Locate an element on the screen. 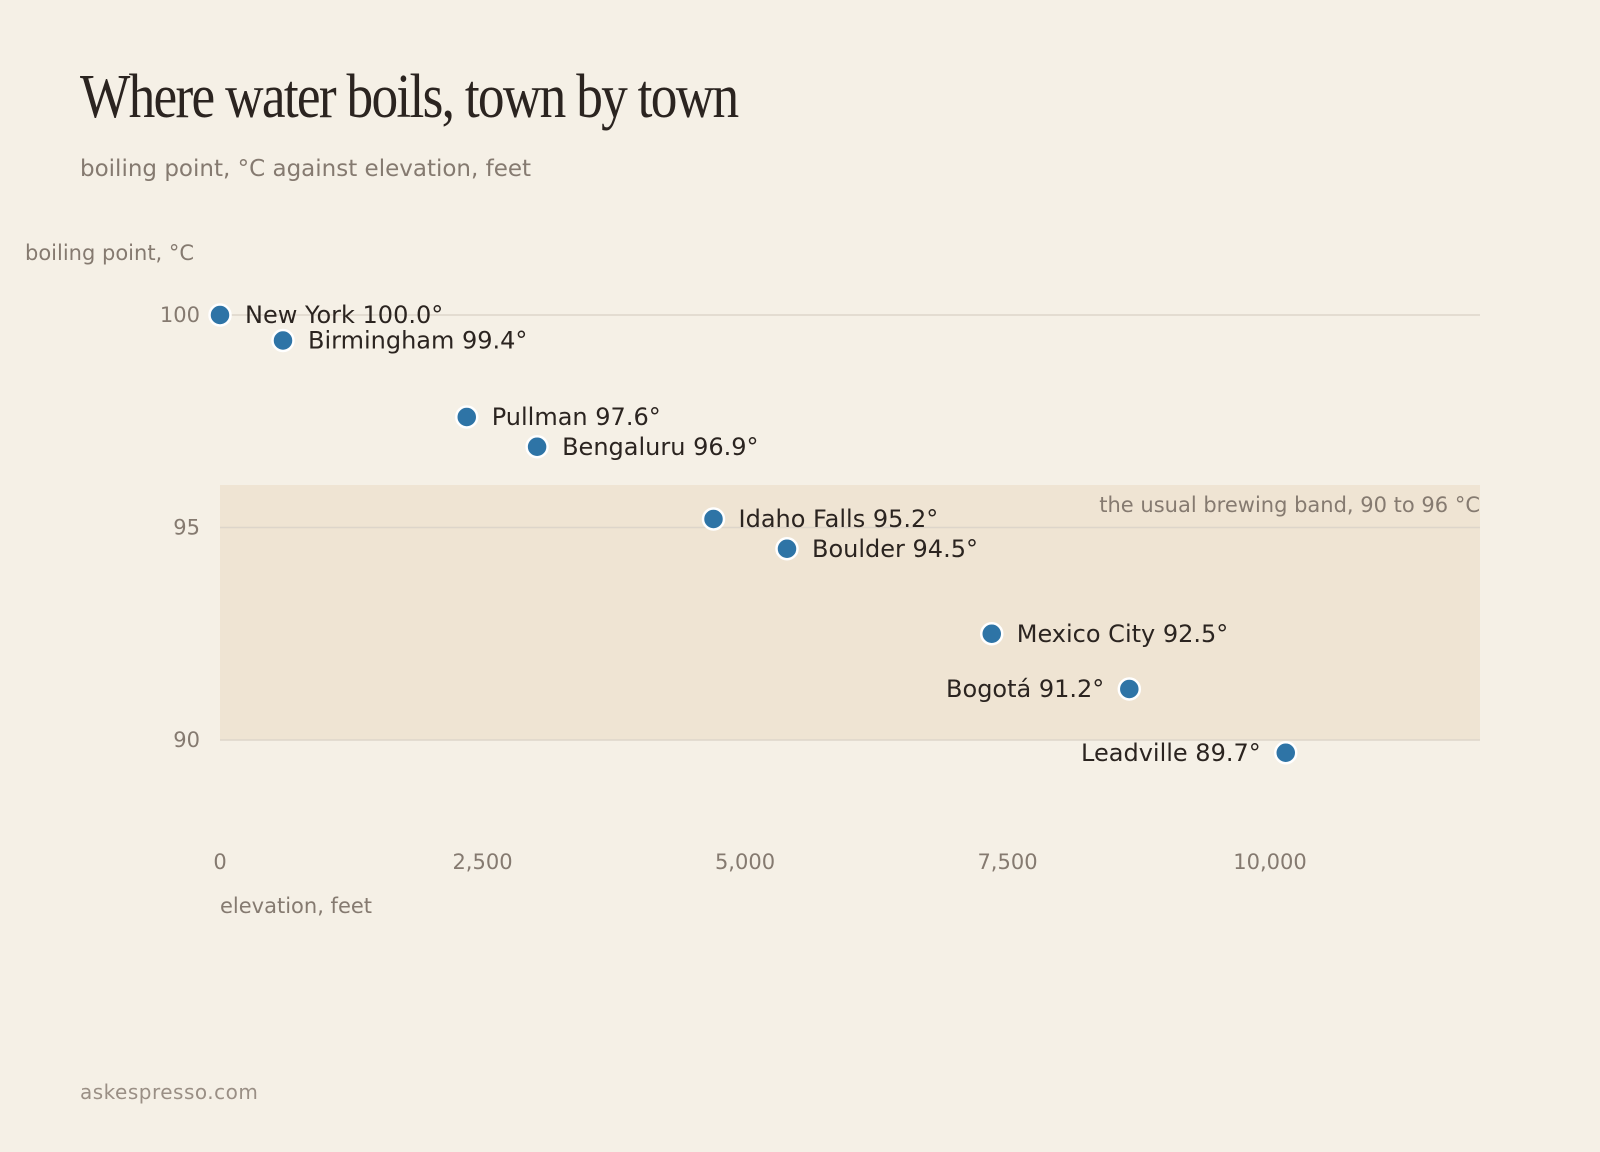 This screenshot has width=1600, height=1152. y-tick-label: 100 is located at coordinates (180, 315).